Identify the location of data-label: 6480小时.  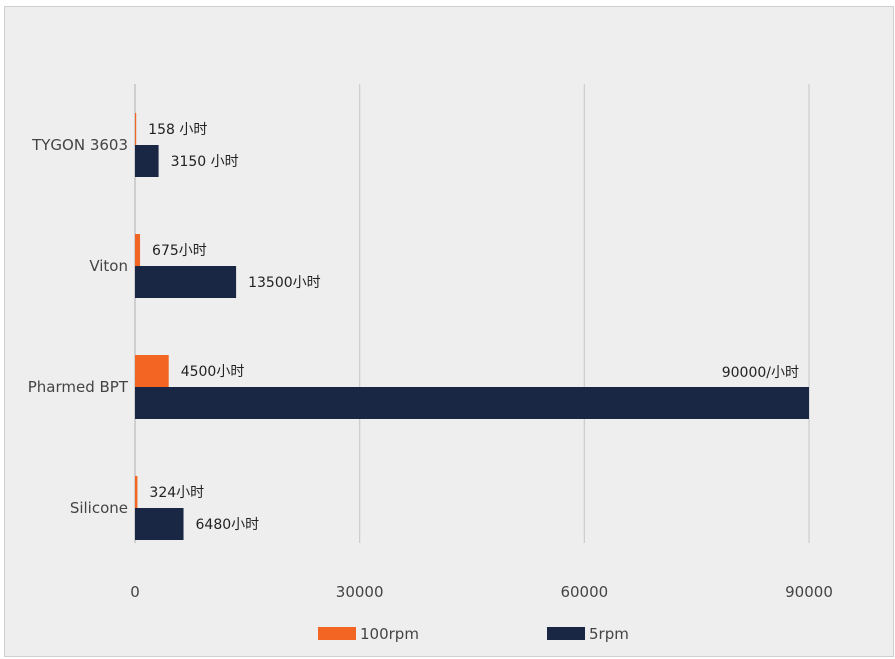
(228, 525).